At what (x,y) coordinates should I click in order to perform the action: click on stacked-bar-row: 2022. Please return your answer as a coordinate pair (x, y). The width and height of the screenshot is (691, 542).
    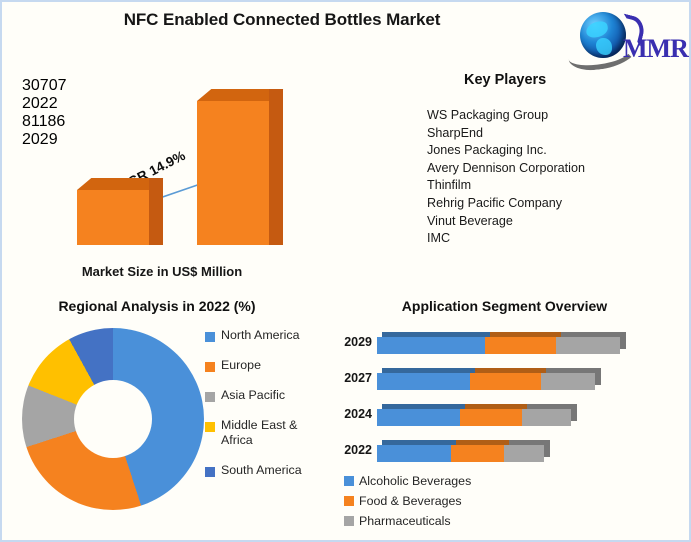
    Looking at the image, I should click on (504, 451).